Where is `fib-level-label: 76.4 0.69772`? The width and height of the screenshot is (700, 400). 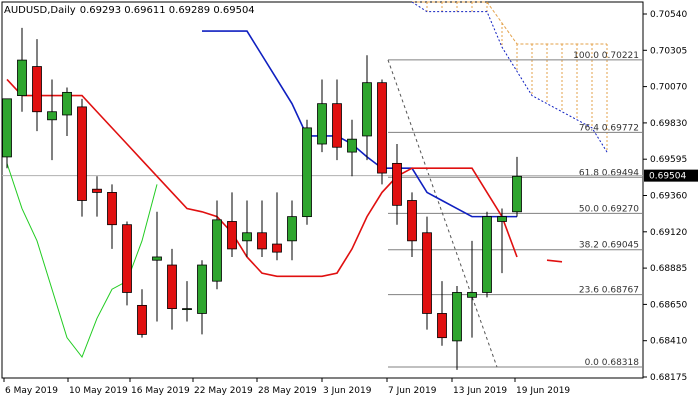
fib-level-label: 76.4 0.69772 is located at coordinates (609, 128).